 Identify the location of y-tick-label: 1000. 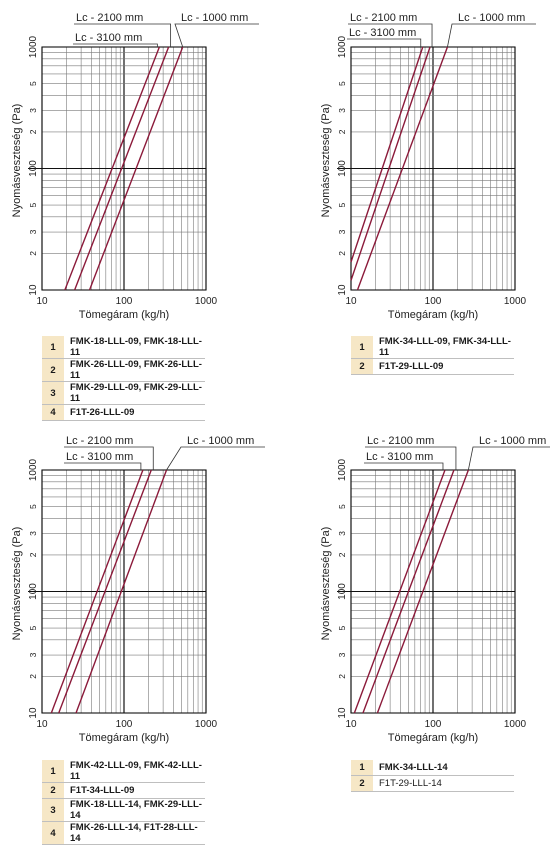
(342, 46).